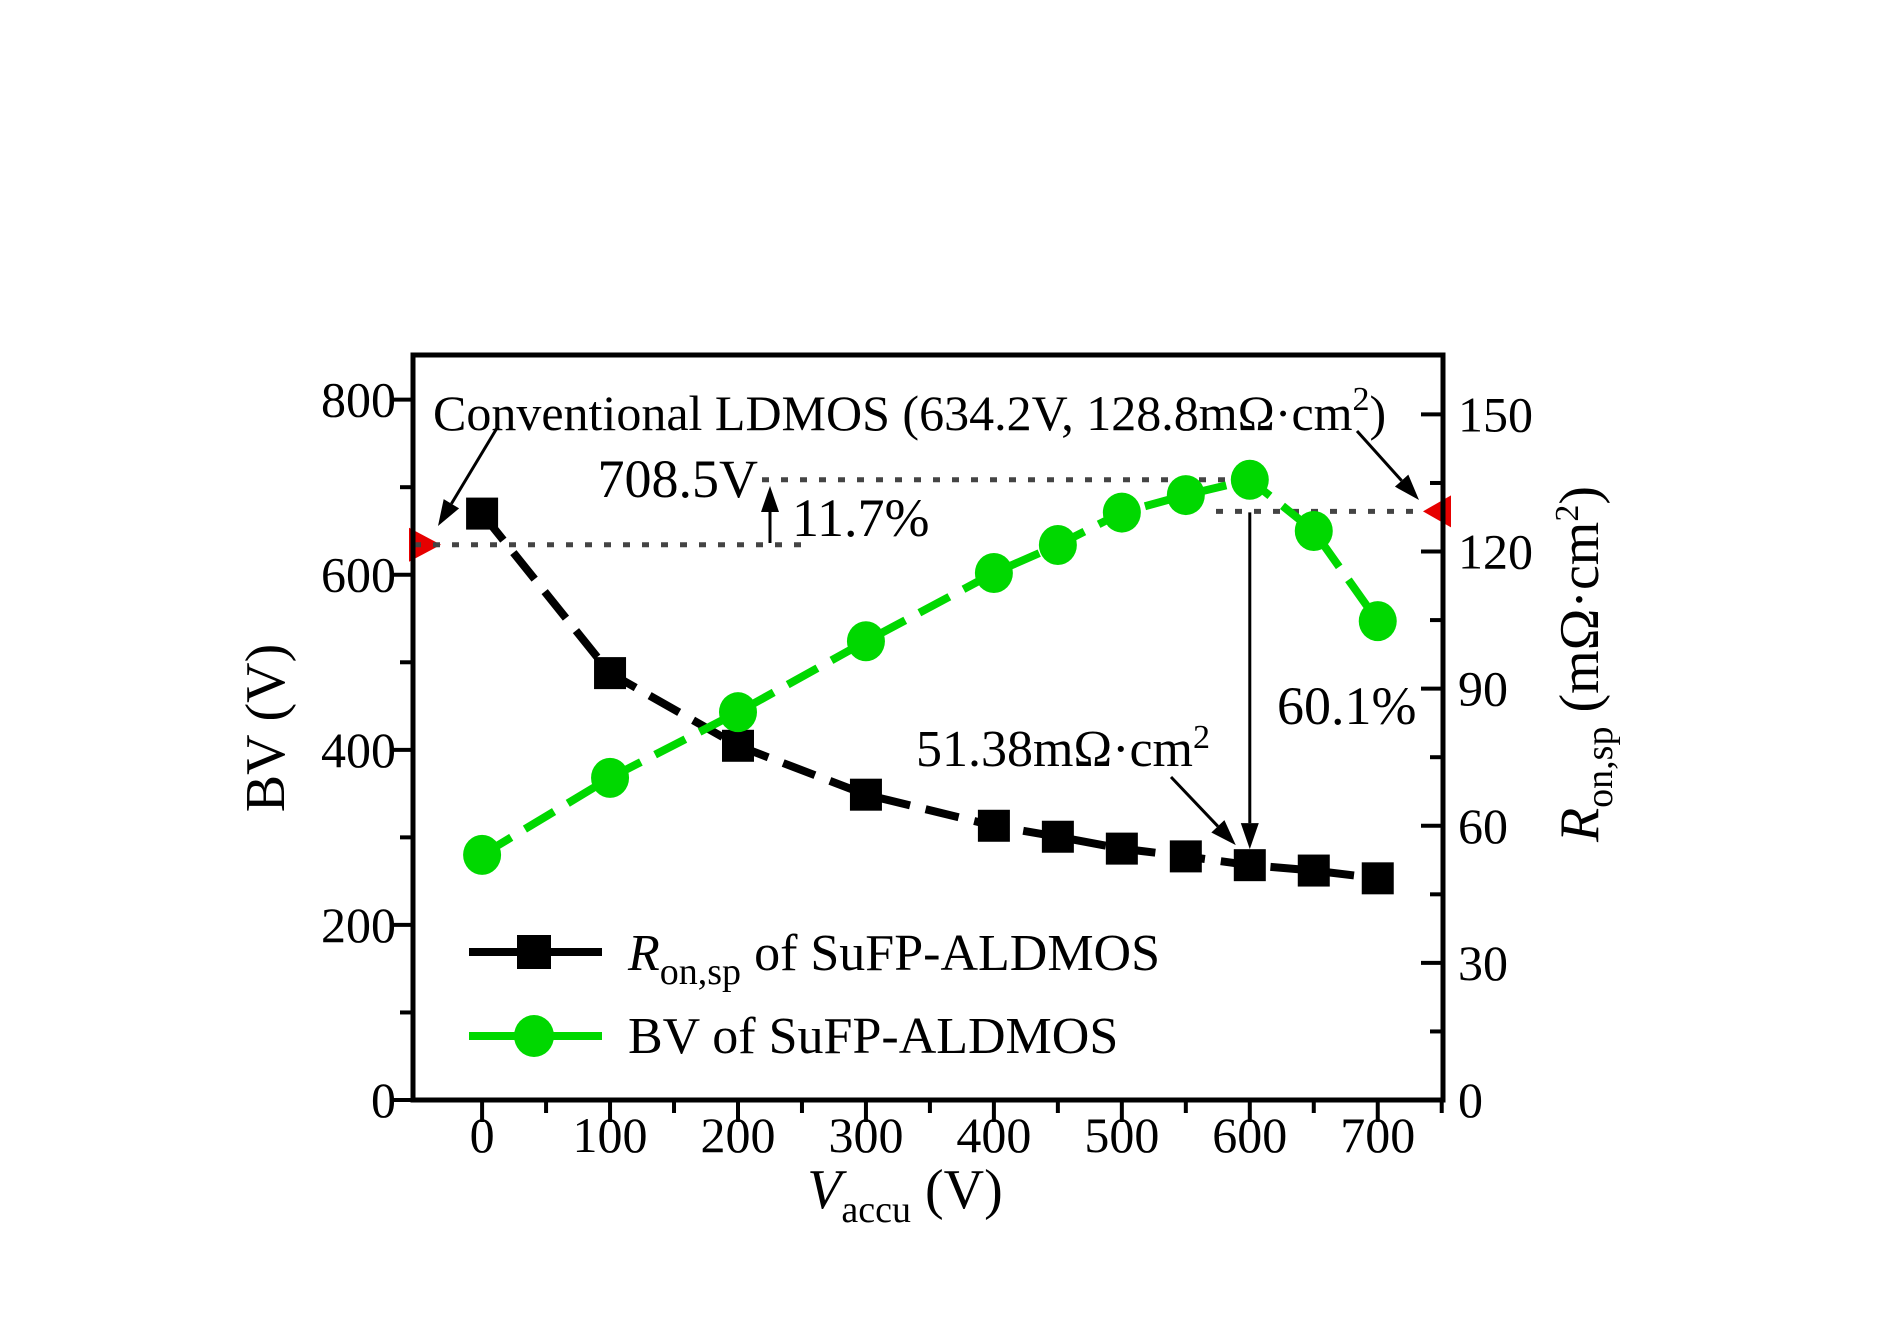 The width and height of the screenshot is (1889, 1326). What do you see at coordinates (1483, 963) in the screenshot?
I see `tick-label: 30` at bounding box center [1483, 963].